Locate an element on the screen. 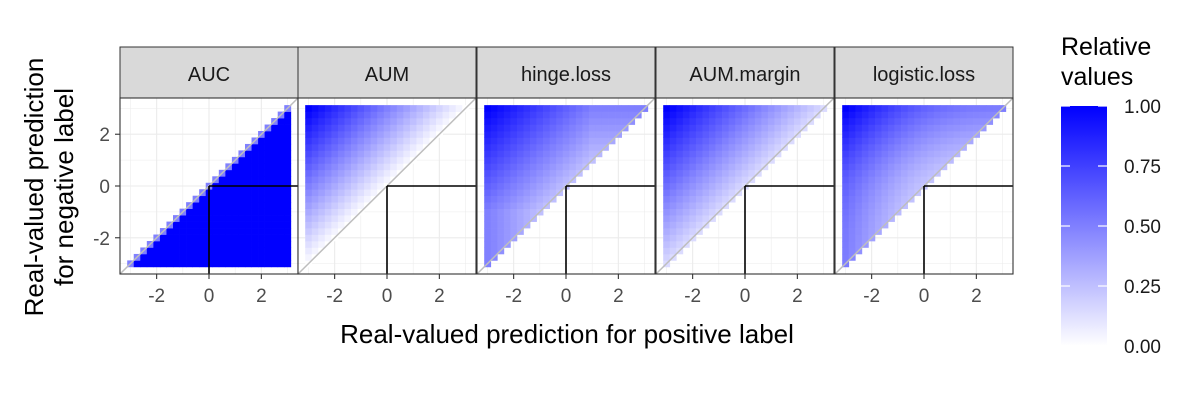  facet-strip is located at coordinates (209, 72).